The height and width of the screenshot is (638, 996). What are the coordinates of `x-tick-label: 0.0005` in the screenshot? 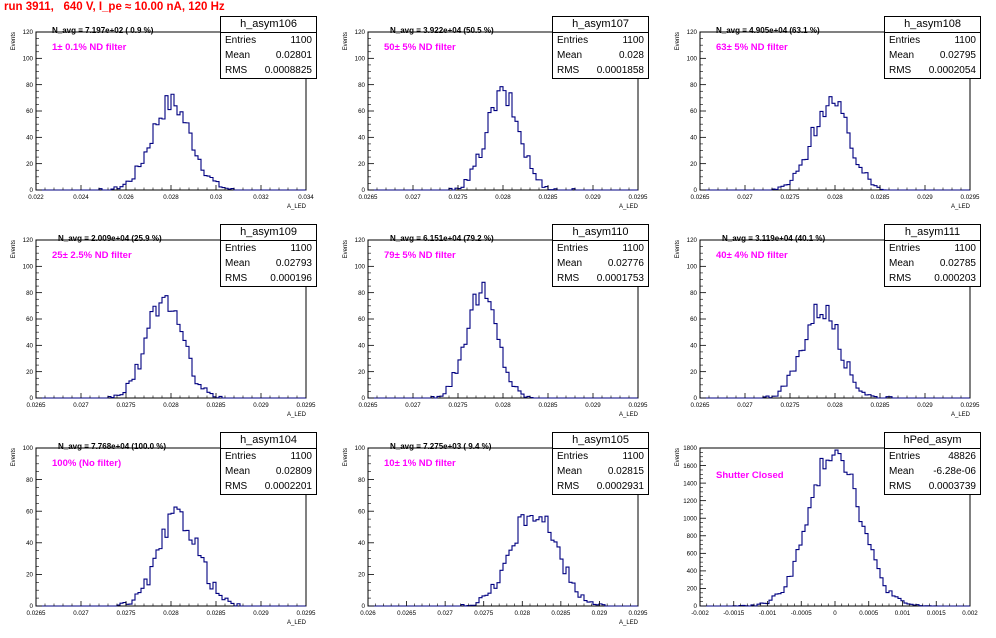 It's located at (868, 613).